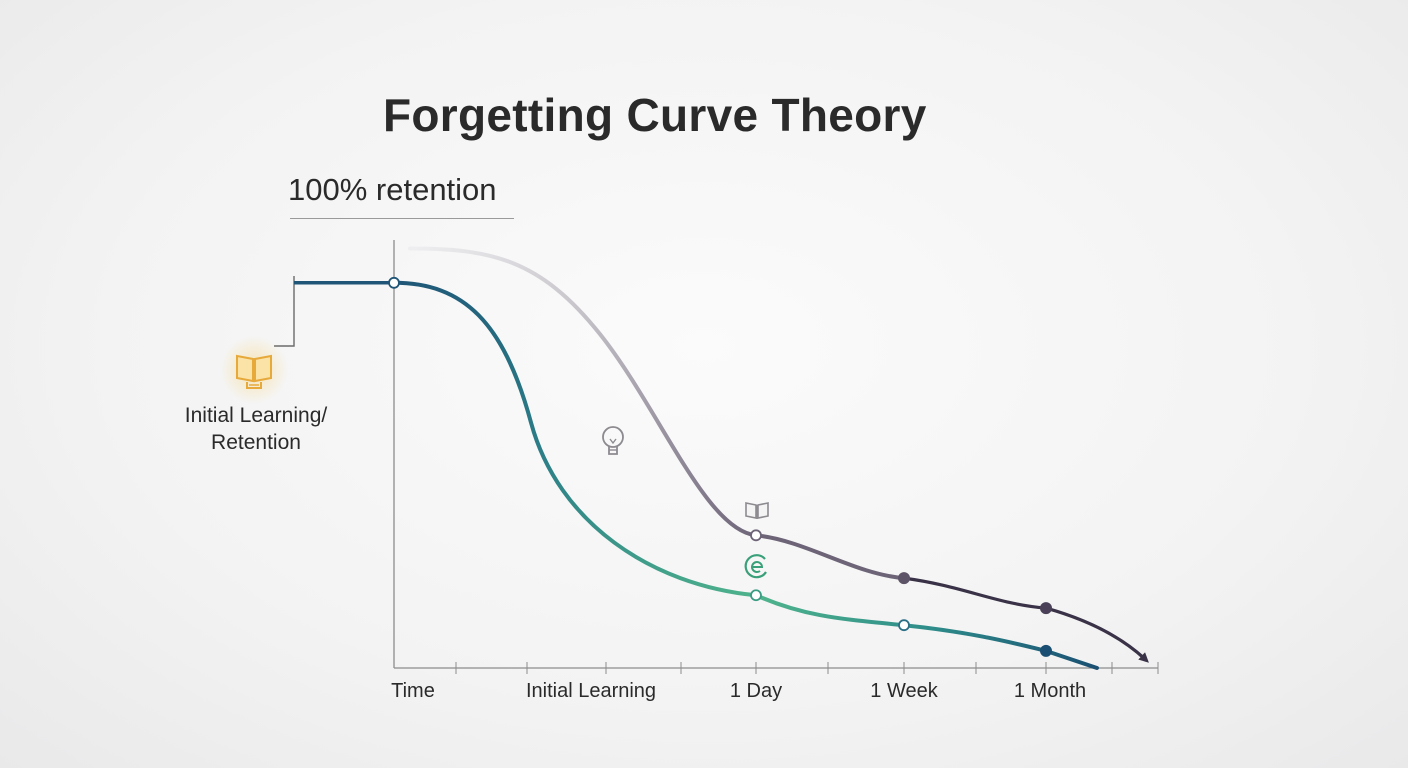 This screenshot has height=768, width=1408. What do you see at coordinates (575, 439) in the screenshot?
I see `forgetting-curve-line` at bounding box center [575, 439].